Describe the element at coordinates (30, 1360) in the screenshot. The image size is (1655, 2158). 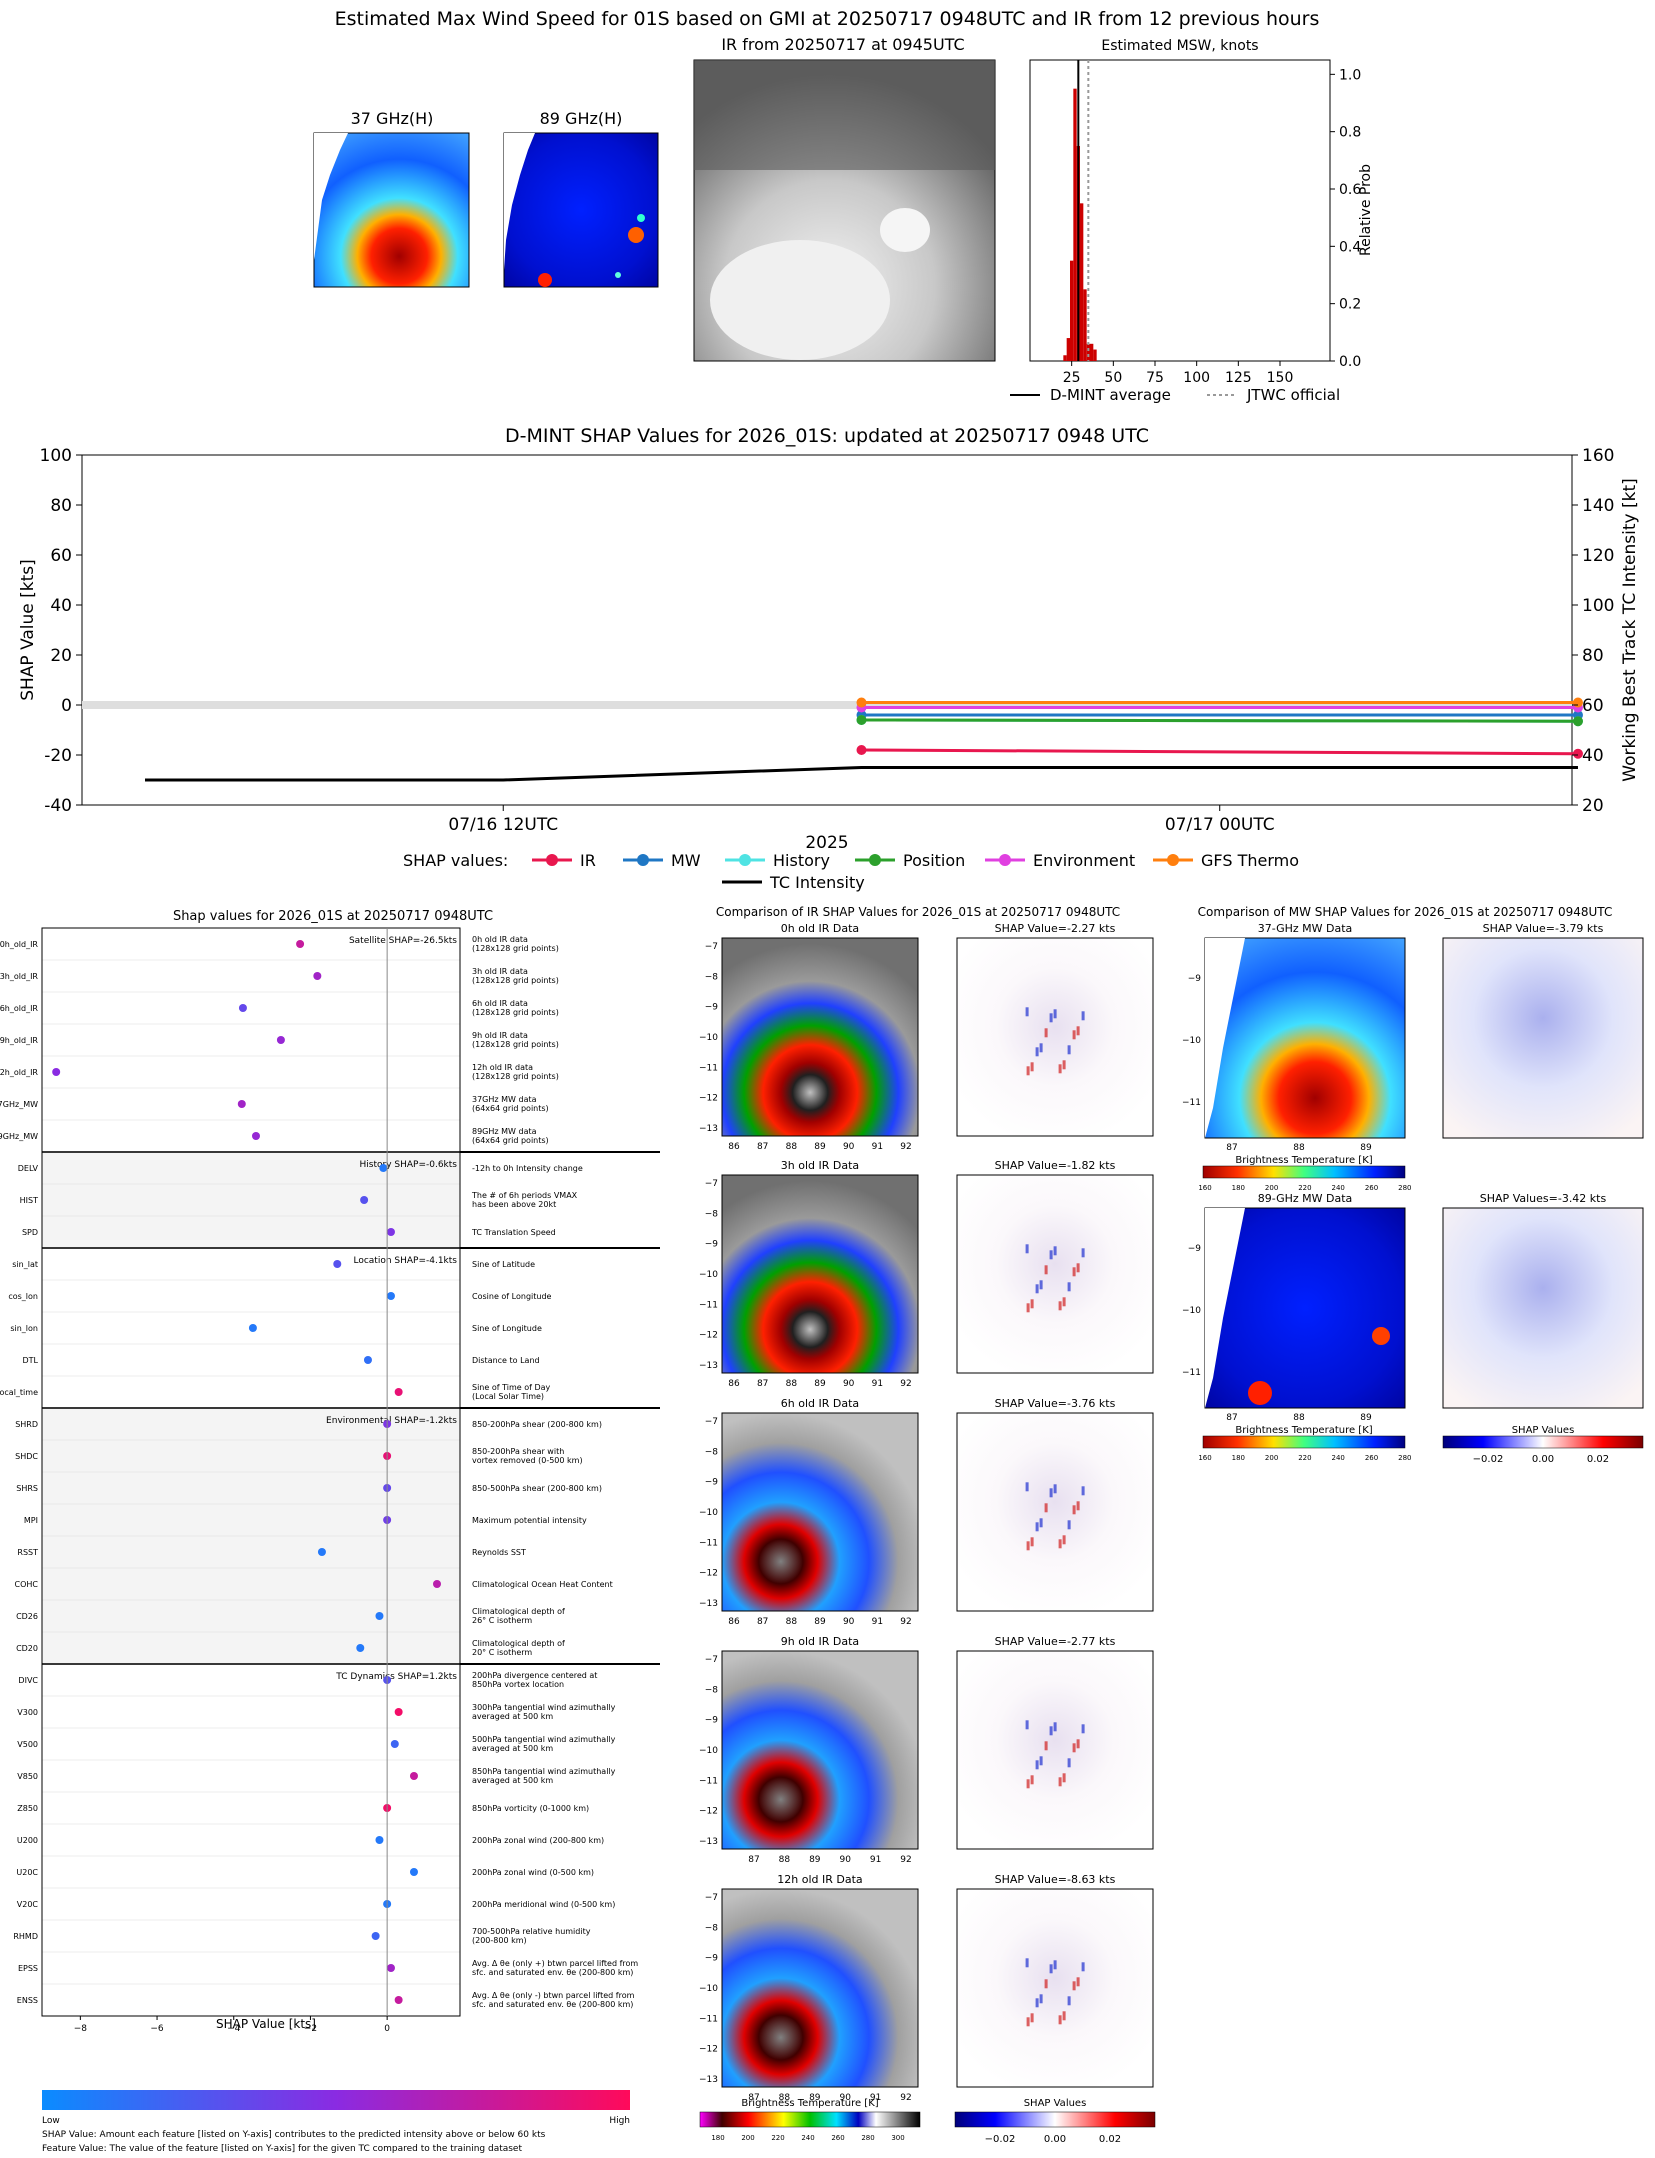
I see `feature-name-label: DTL` at that location.